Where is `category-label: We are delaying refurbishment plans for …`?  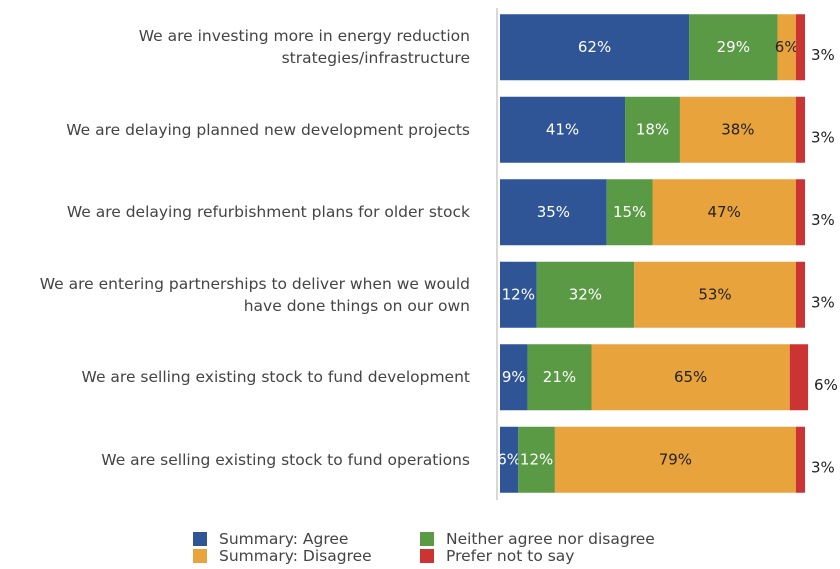
category-label: We are delaying refurbishment plans for … is located at coordinates (268, 212).